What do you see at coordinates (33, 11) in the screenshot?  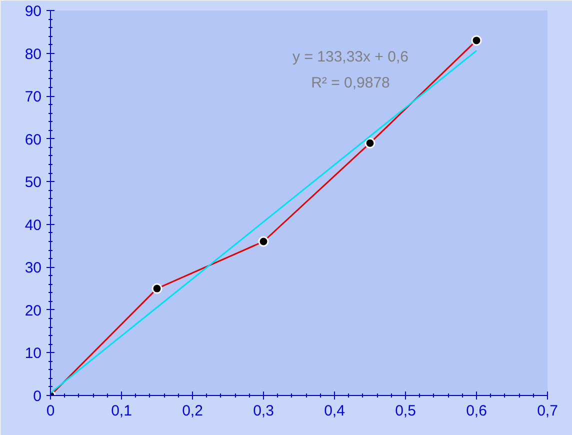 I see `y-tick-label: 90` at bounding box center [33, 11].